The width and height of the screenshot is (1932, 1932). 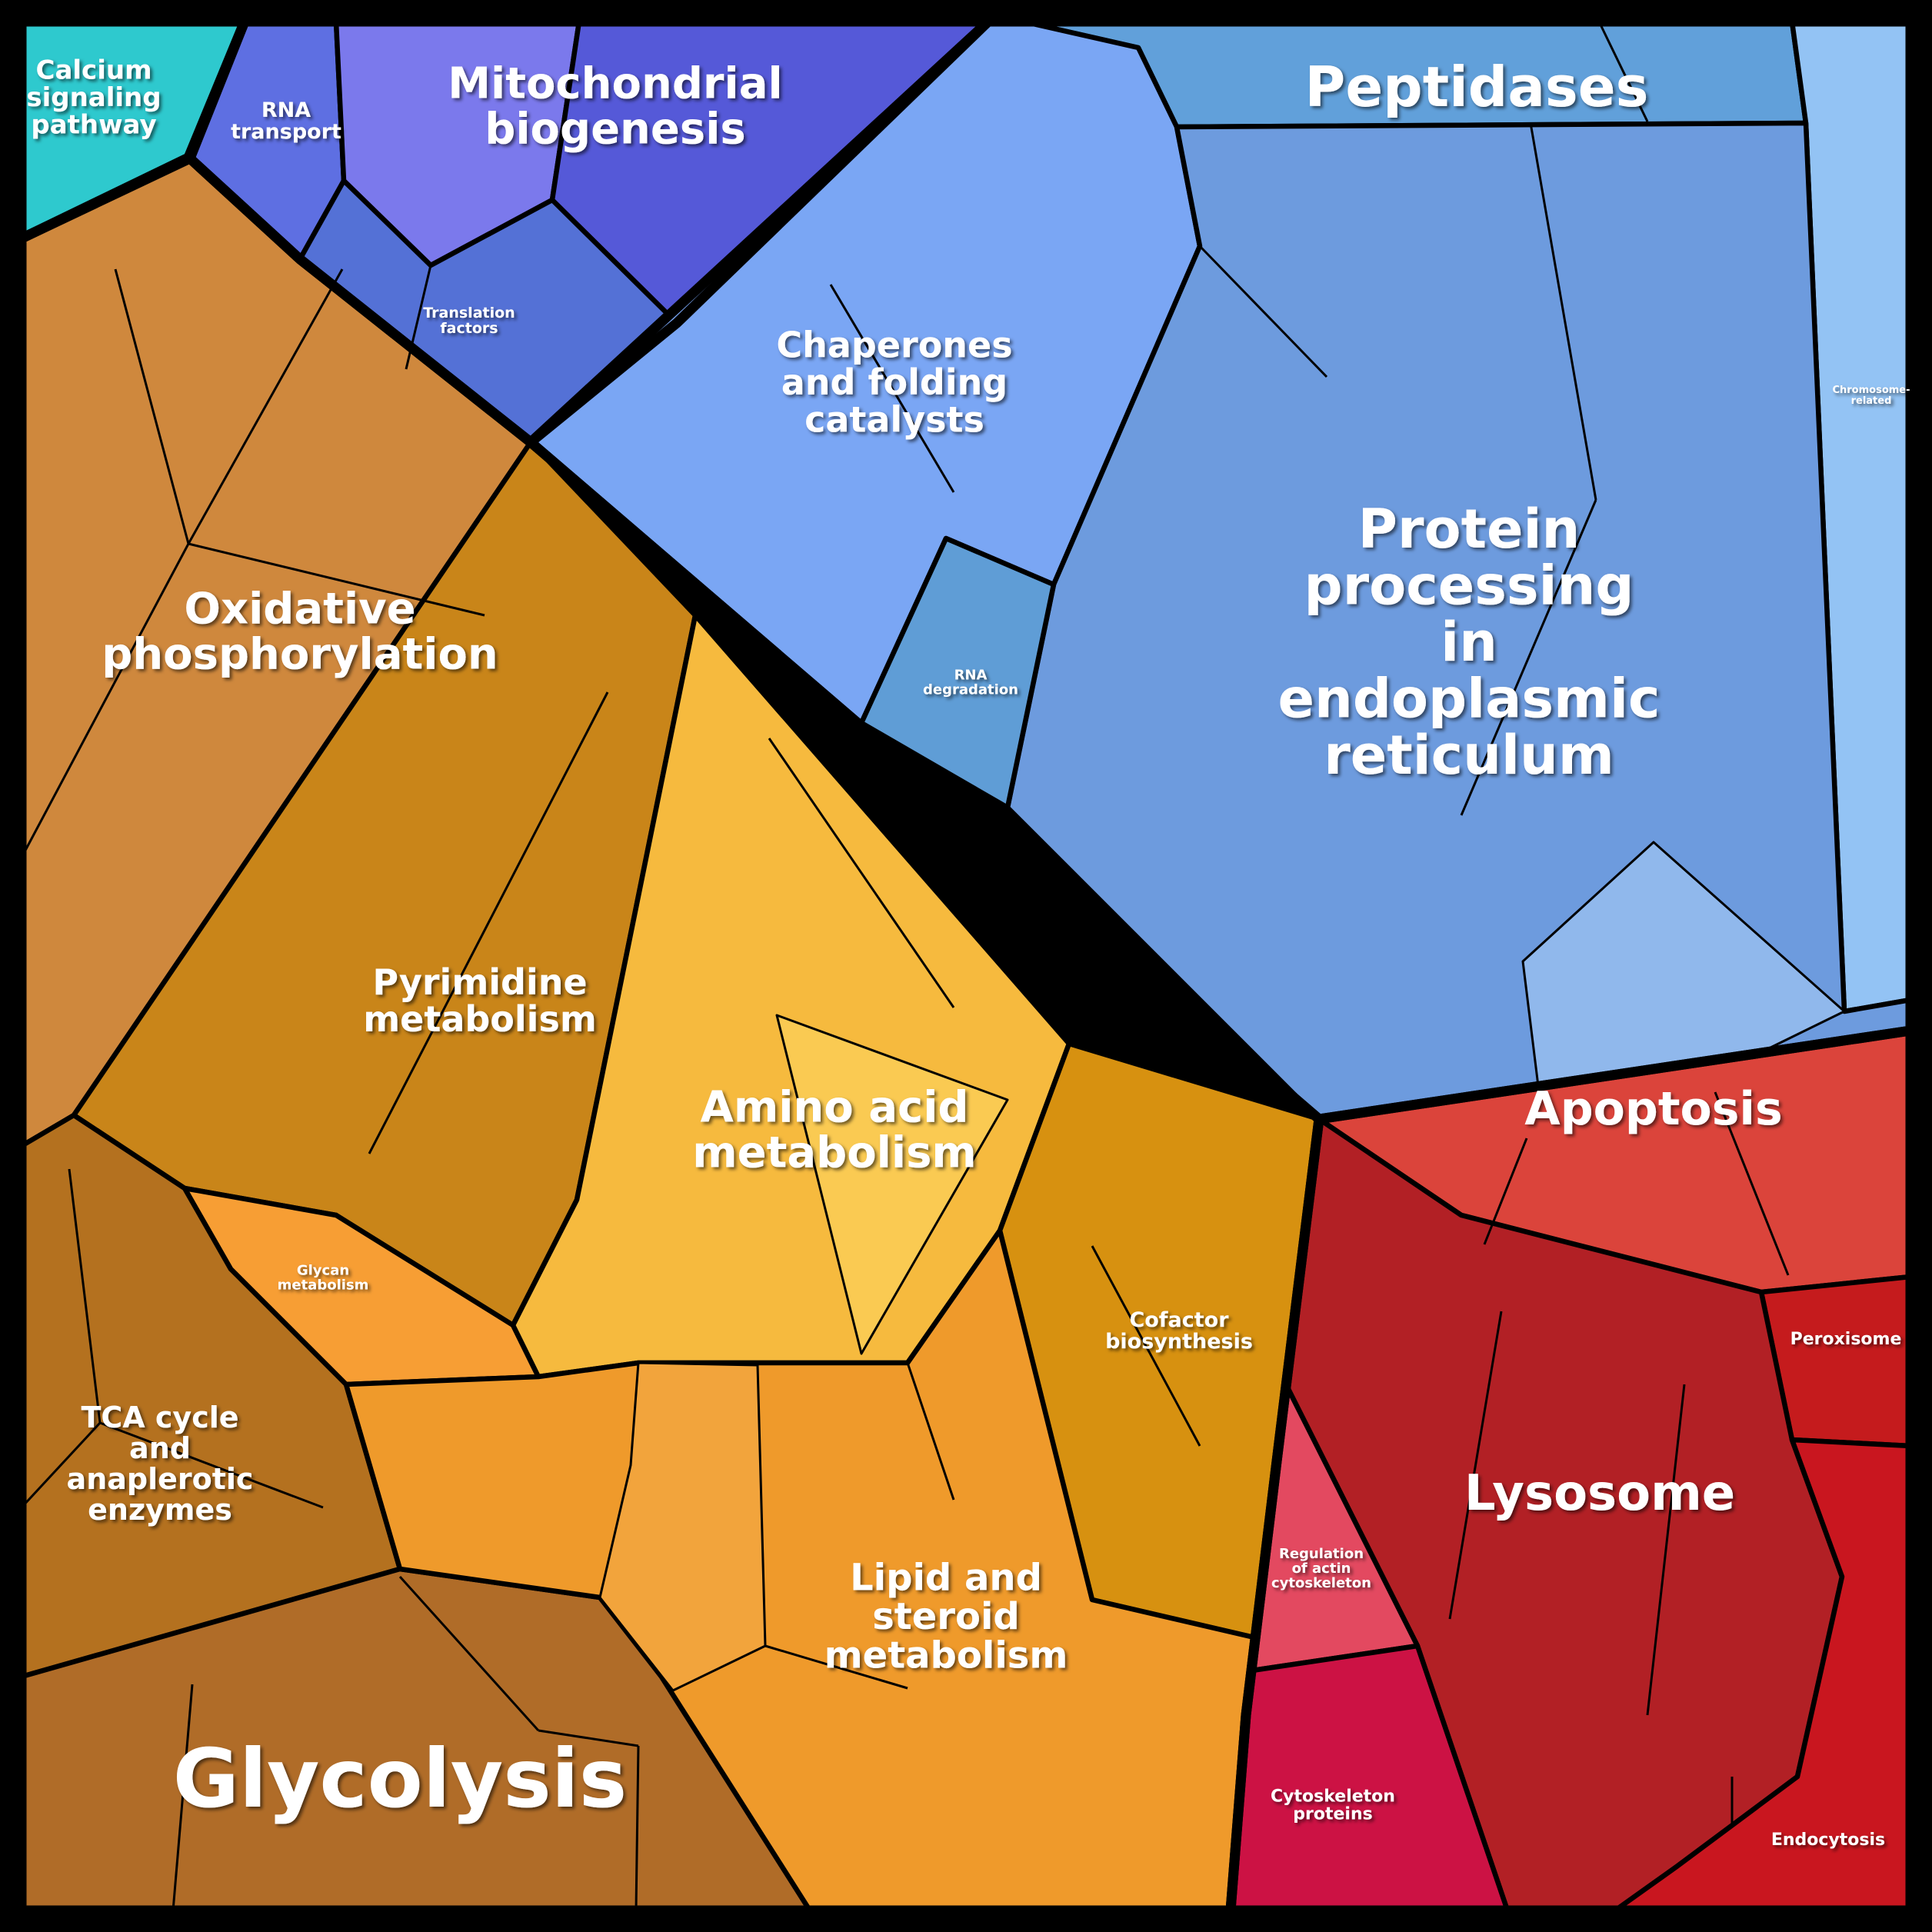 What do you see at coordinates (615, 107) in the screenshot?
I see `label-mitochondrial-biogenesis: Mitochondrial biogenesis` at bounding box center [615, 107].